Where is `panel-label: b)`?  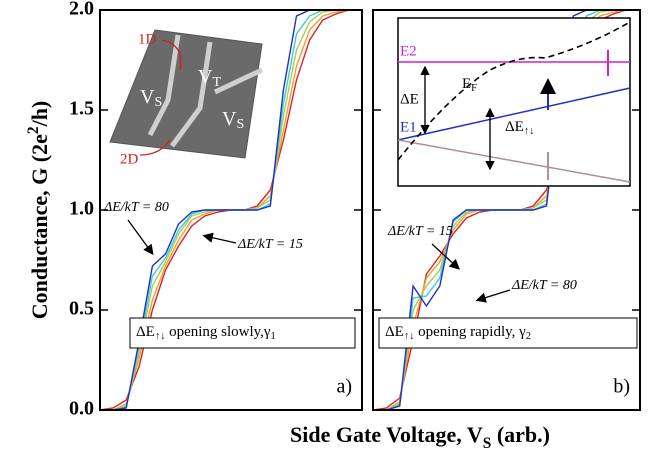
panel-label: b) is located at coordinates (621, 387).